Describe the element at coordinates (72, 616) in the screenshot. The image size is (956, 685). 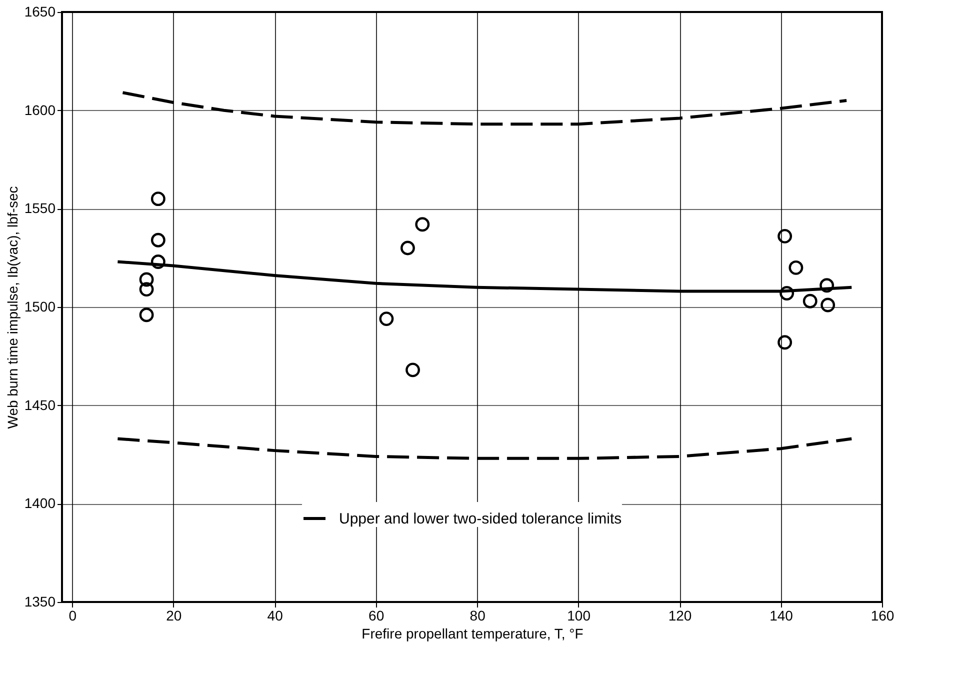
I see `x-tick-label: 0` at that location.